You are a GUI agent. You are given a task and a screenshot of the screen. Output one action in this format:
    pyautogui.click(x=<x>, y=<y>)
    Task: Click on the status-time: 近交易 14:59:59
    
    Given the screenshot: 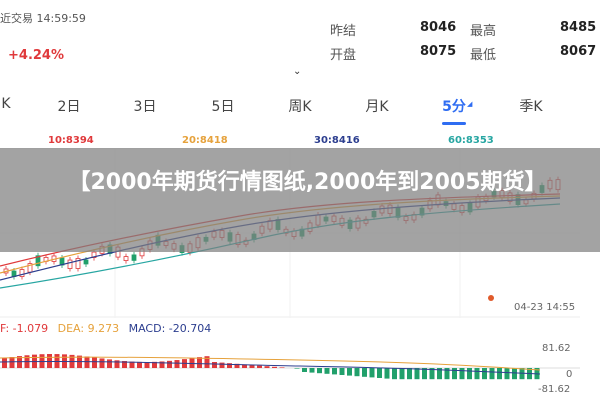 What is the action you would take?
    pyautogui.click(x=43, y=18)
    